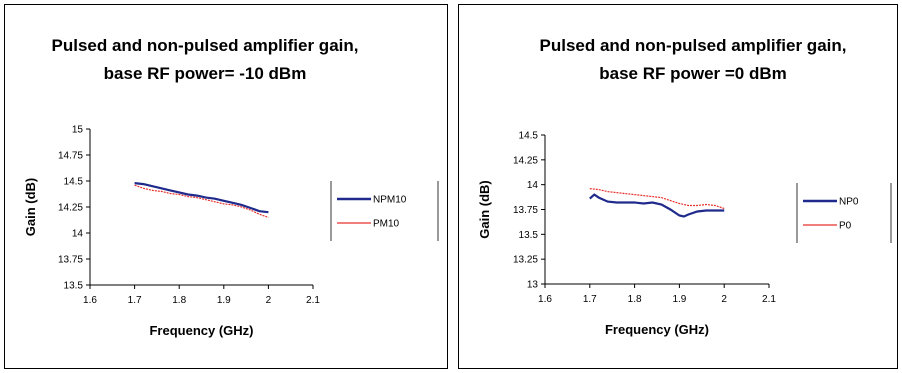 This screenshot has width=902, height=373. What do you see at coordinates (533, 285) in the screenshot?
I see `y-tick-label: 13` at bounding box center [533, 285].